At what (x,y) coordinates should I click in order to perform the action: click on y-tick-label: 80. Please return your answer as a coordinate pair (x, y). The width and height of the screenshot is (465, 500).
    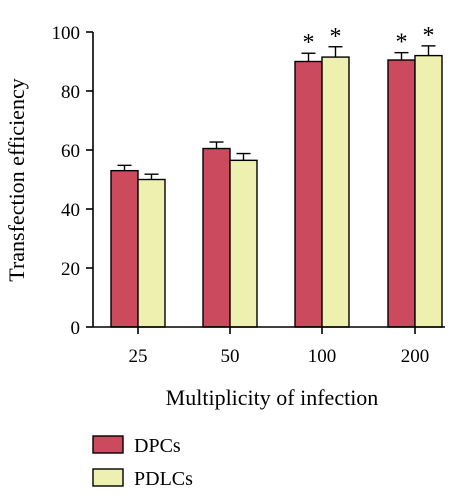
    Looking at the image, I should click on (70, 92).